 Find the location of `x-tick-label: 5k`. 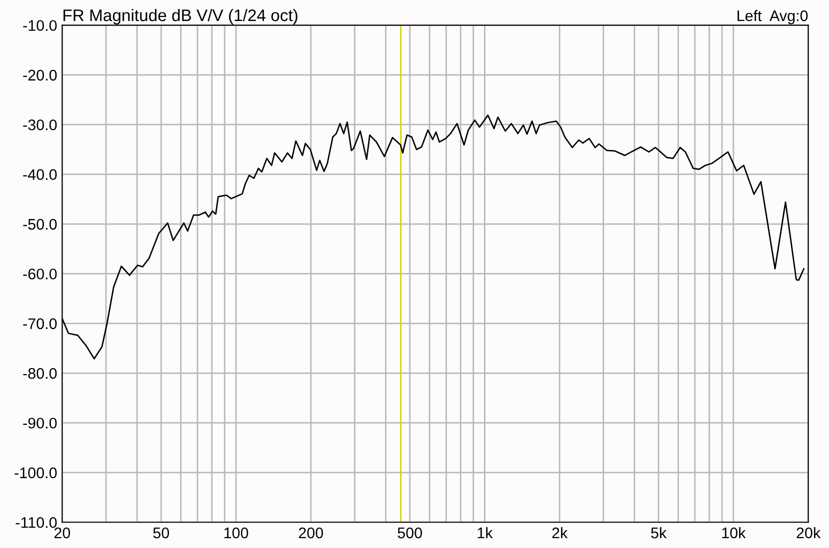

x-tick-label: 5k is located at coordinates (659, 532).